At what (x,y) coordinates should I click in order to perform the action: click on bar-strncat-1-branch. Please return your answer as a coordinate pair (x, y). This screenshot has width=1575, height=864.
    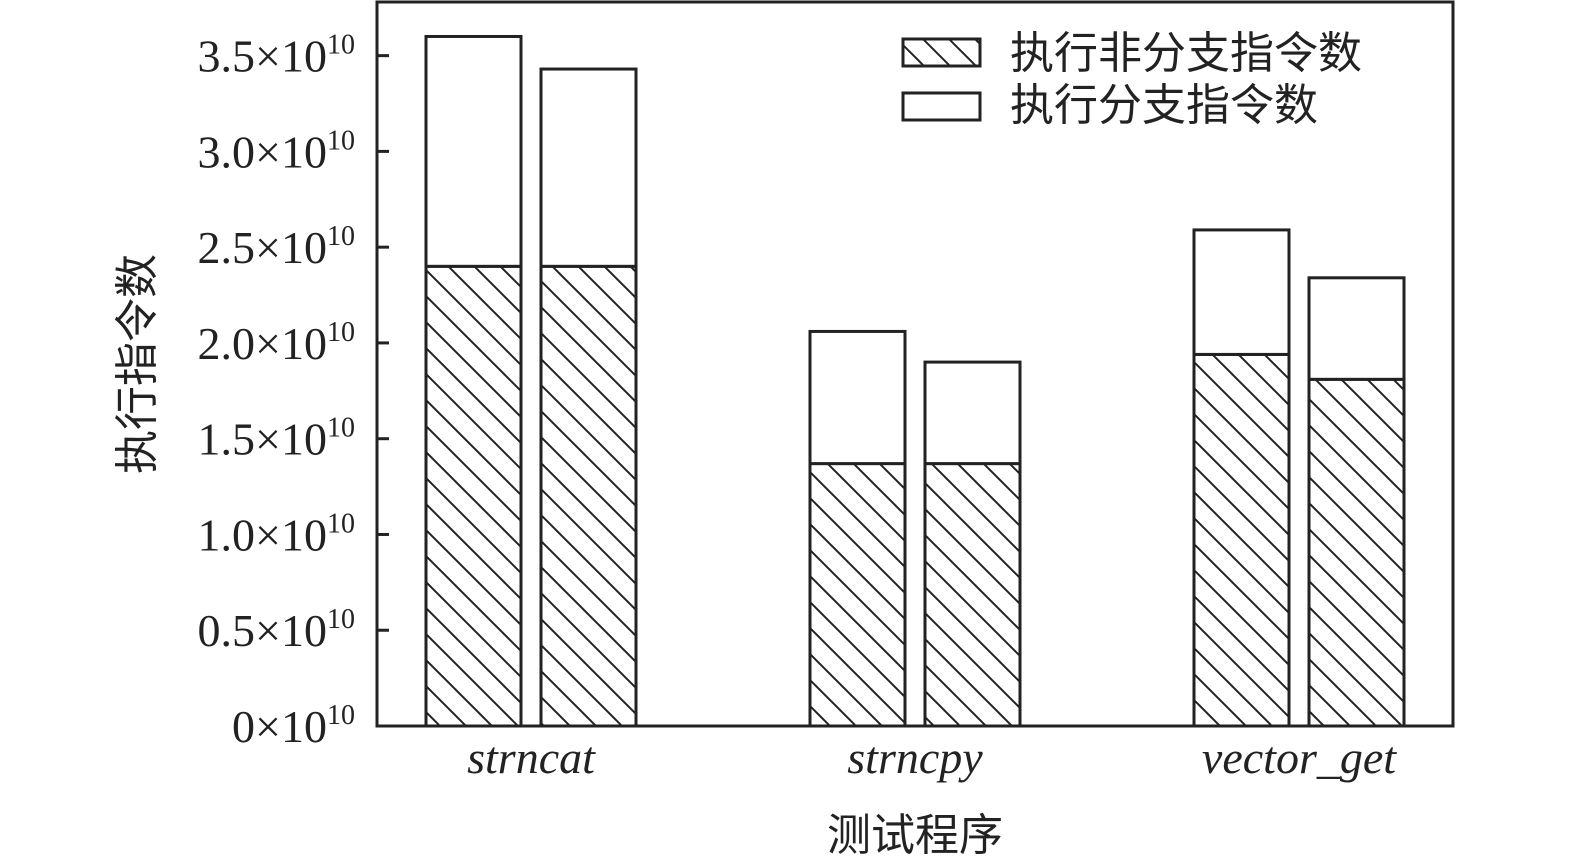
    Looking at the image, I should click on (473, 151).